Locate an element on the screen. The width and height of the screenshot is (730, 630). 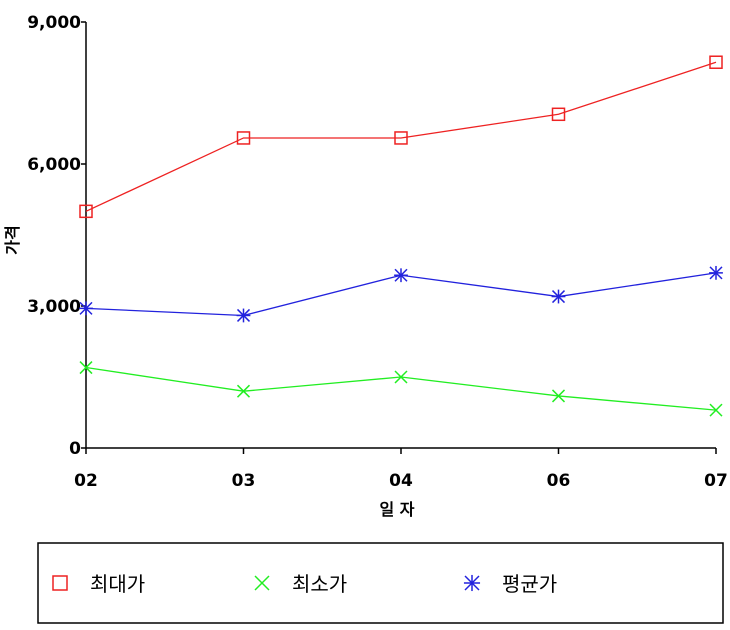
legend: 최대가 최소가 평균가 is located at coordinates (380, 583).